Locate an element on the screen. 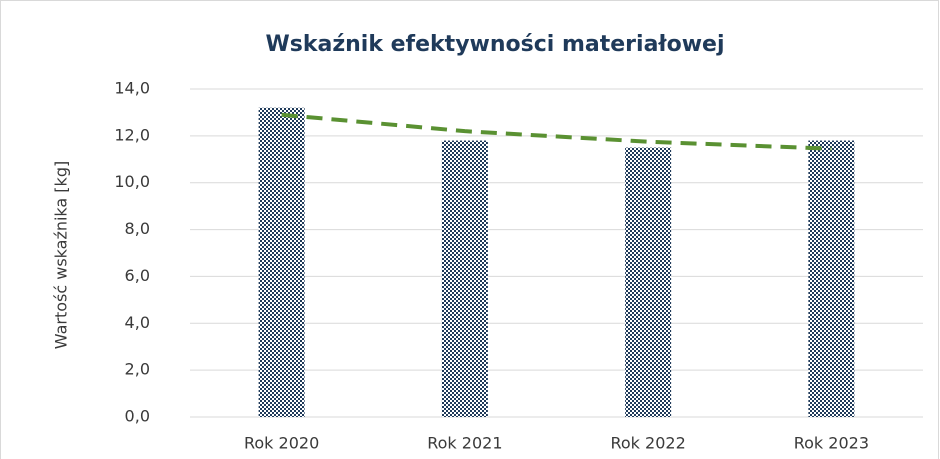 This screenshot has height=459, width=940. y-tick-label: 6,0 is located at coordinates (137, 275).